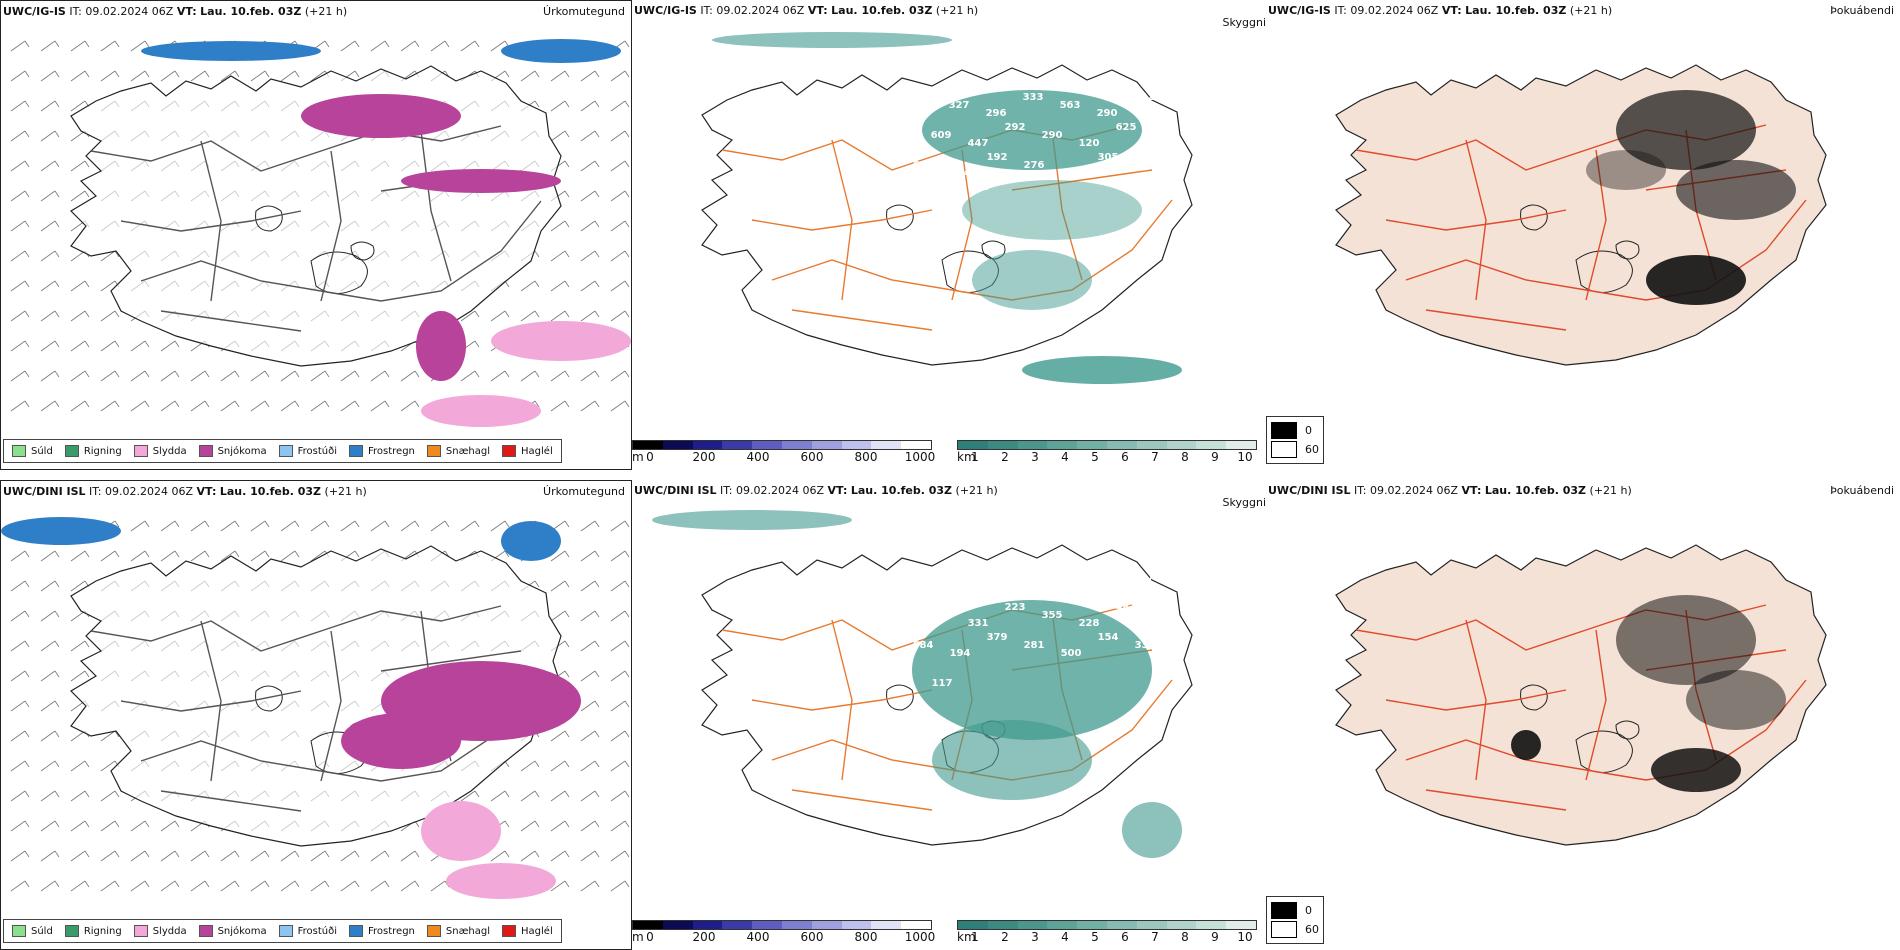 This screenshot has width=1900, height=950. Describe the element at coordinates (1089, 623) in the screenshot. I see `height-label: 228` at that location.